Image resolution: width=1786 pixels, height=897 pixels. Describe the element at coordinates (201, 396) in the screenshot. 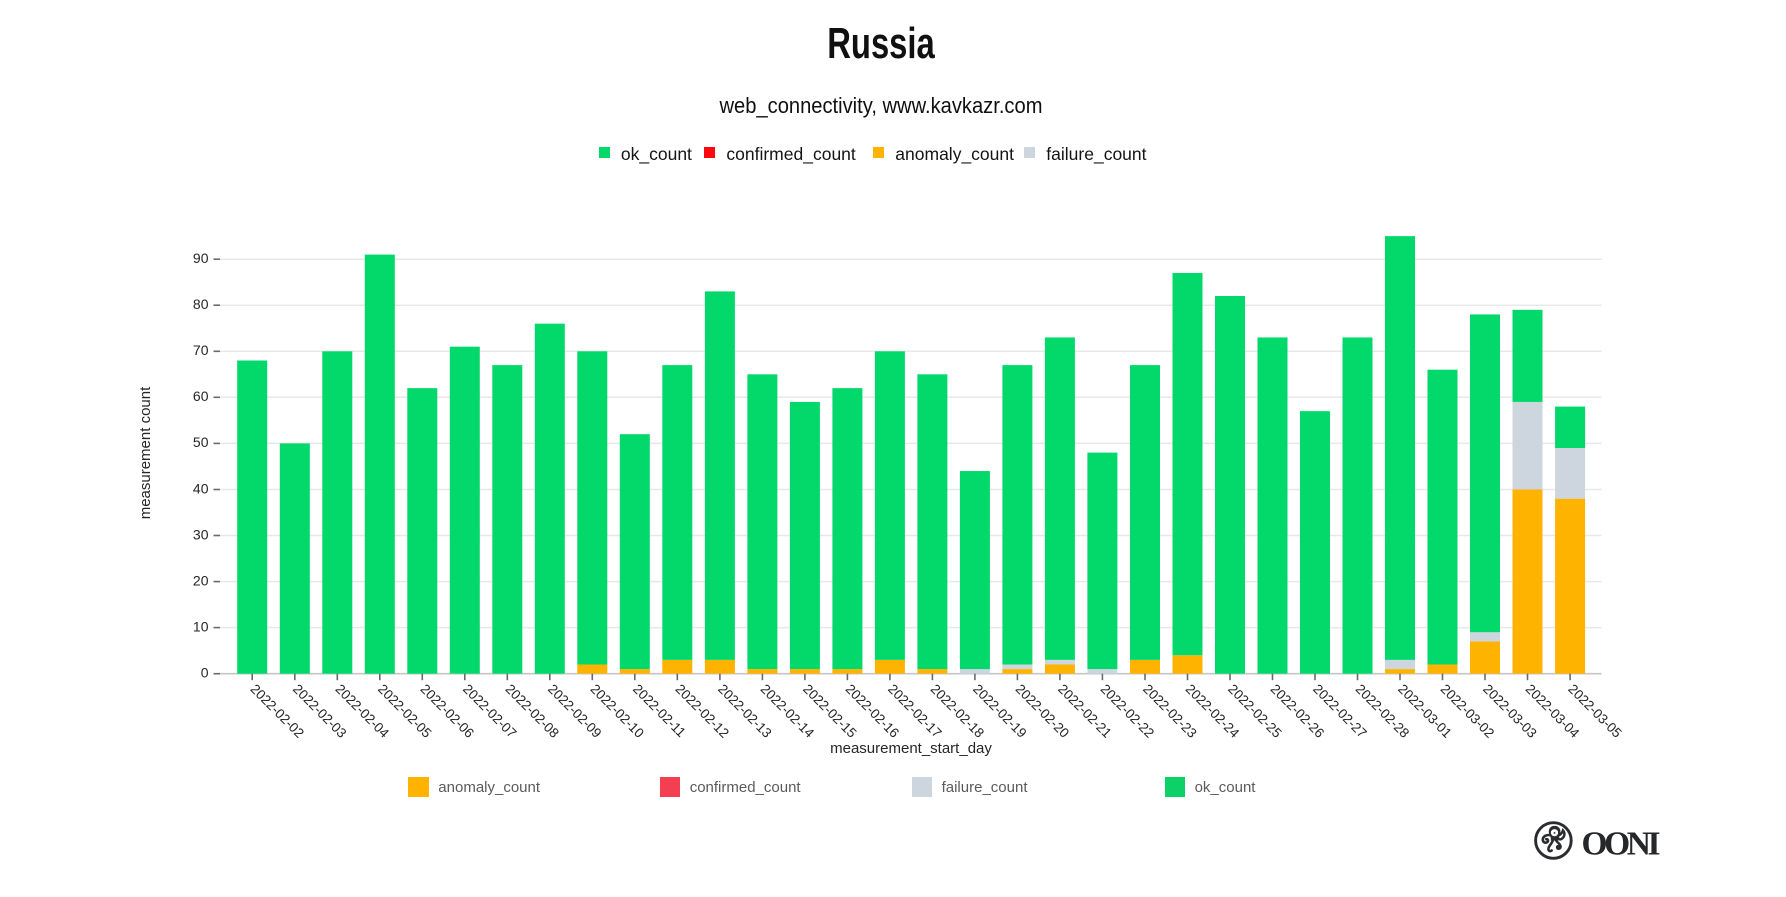

I see `svg-text: 60` at that location.